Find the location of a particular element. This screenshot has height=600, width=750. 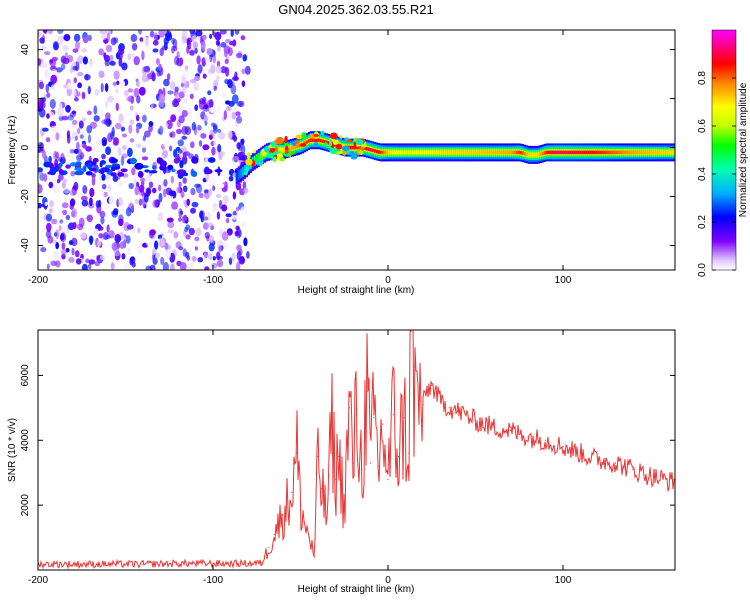

colorbar-tick-label: 0.0 is located at coordinates (702, 270).